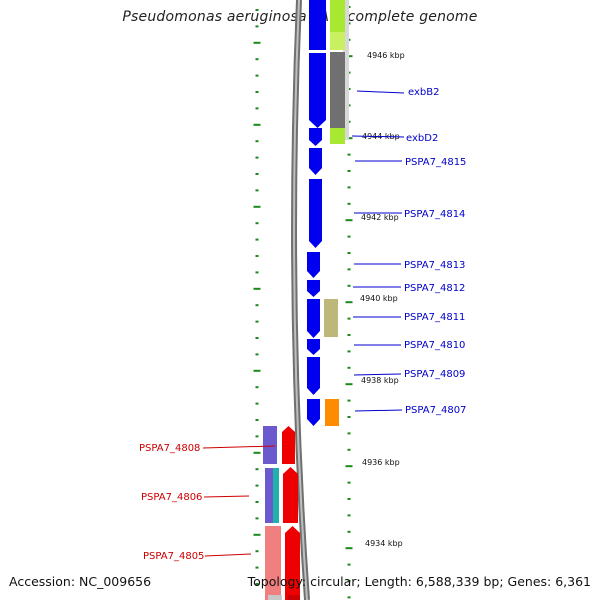  I want to click on gene-label-4812: PSPA7_4812, so click(434, 288).